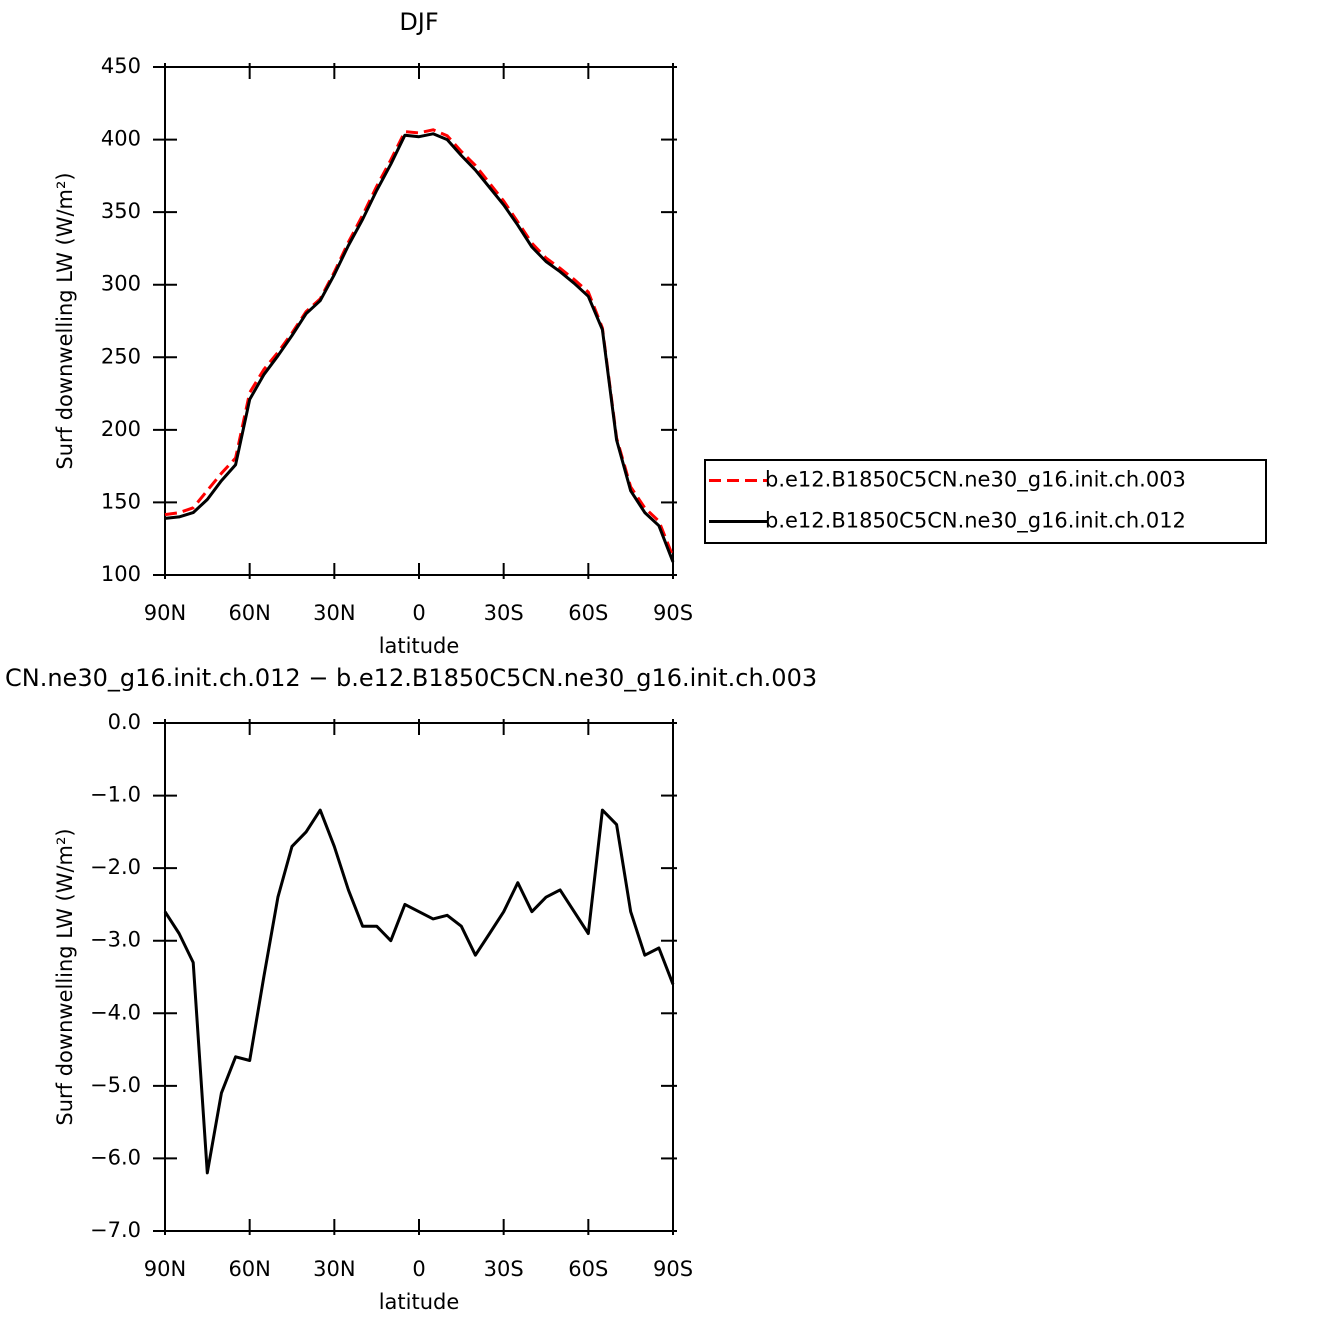 Image resolution: width=1322 pixels, height=1325 pixels. What do you see at coordinates (985, 501) in the screenshot?
I see `legend-box` at bounding box center [985, 501].